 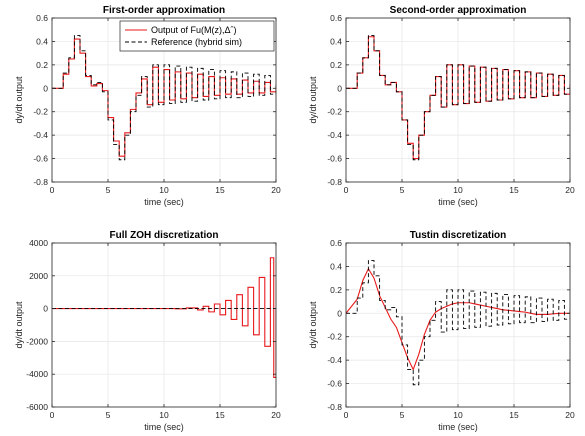 I want to click on subplot-title: First-order approximation, so click(x=164, y=10).